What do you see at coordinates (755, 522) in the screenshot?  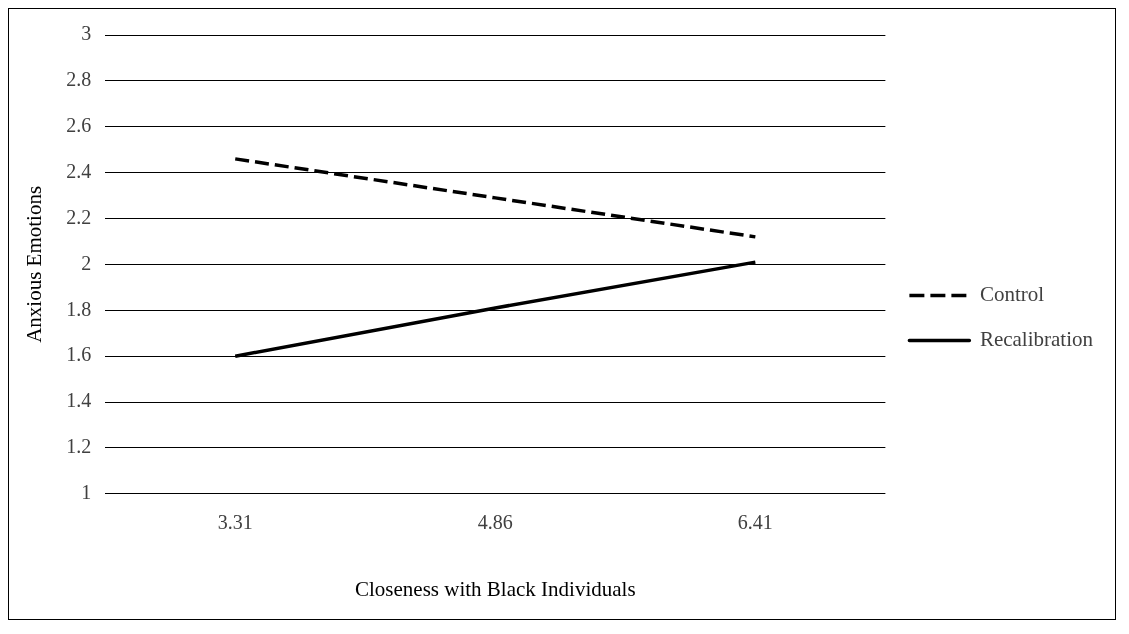 I see `x-tick-label: 6.41` at bounding box center [755, 522].